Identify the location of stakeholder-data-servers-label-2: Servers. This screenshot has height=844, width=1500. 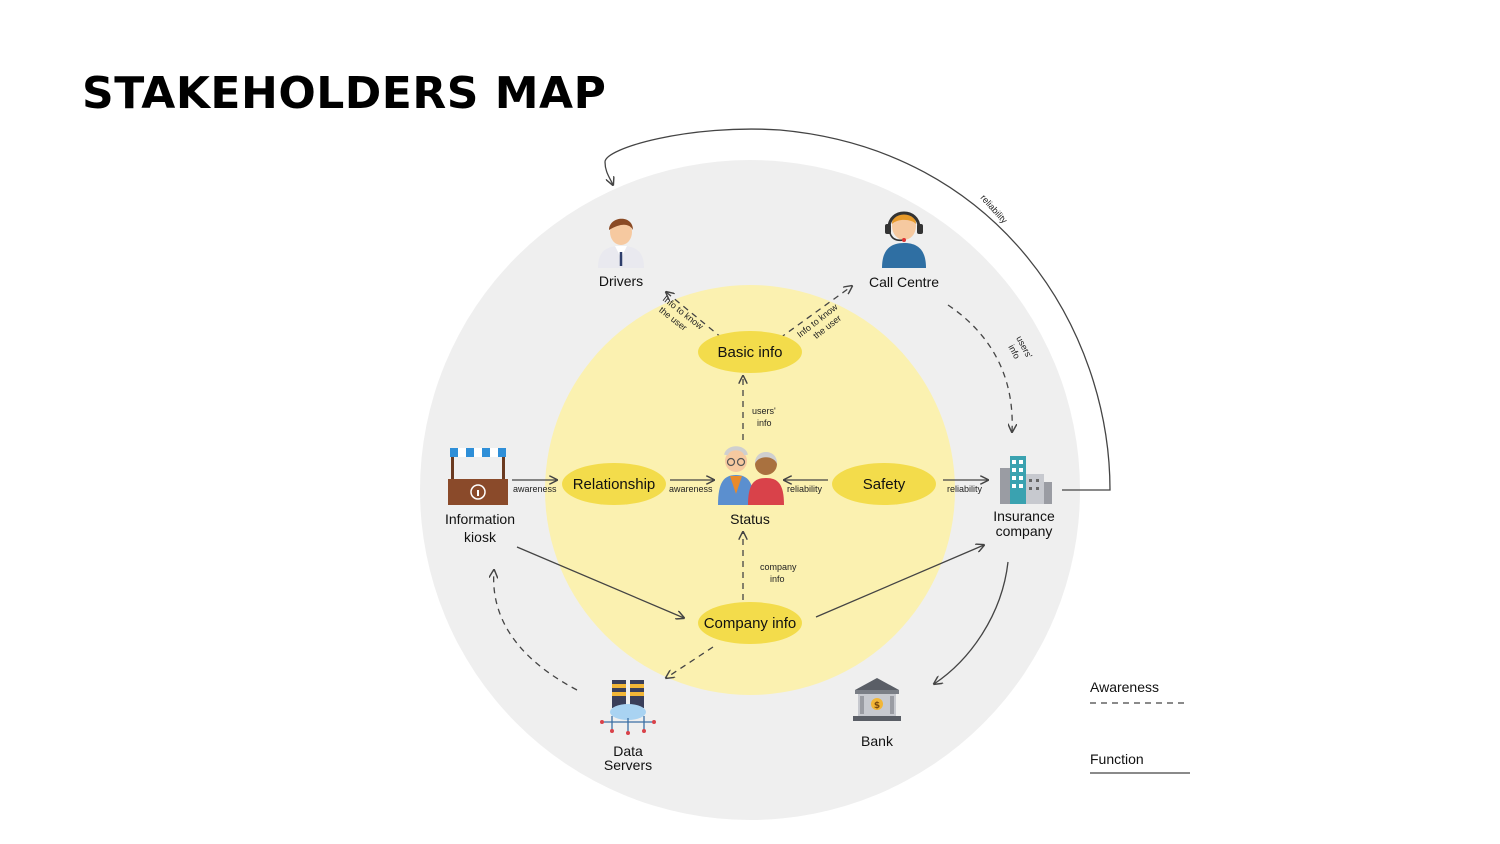
(628, 765).